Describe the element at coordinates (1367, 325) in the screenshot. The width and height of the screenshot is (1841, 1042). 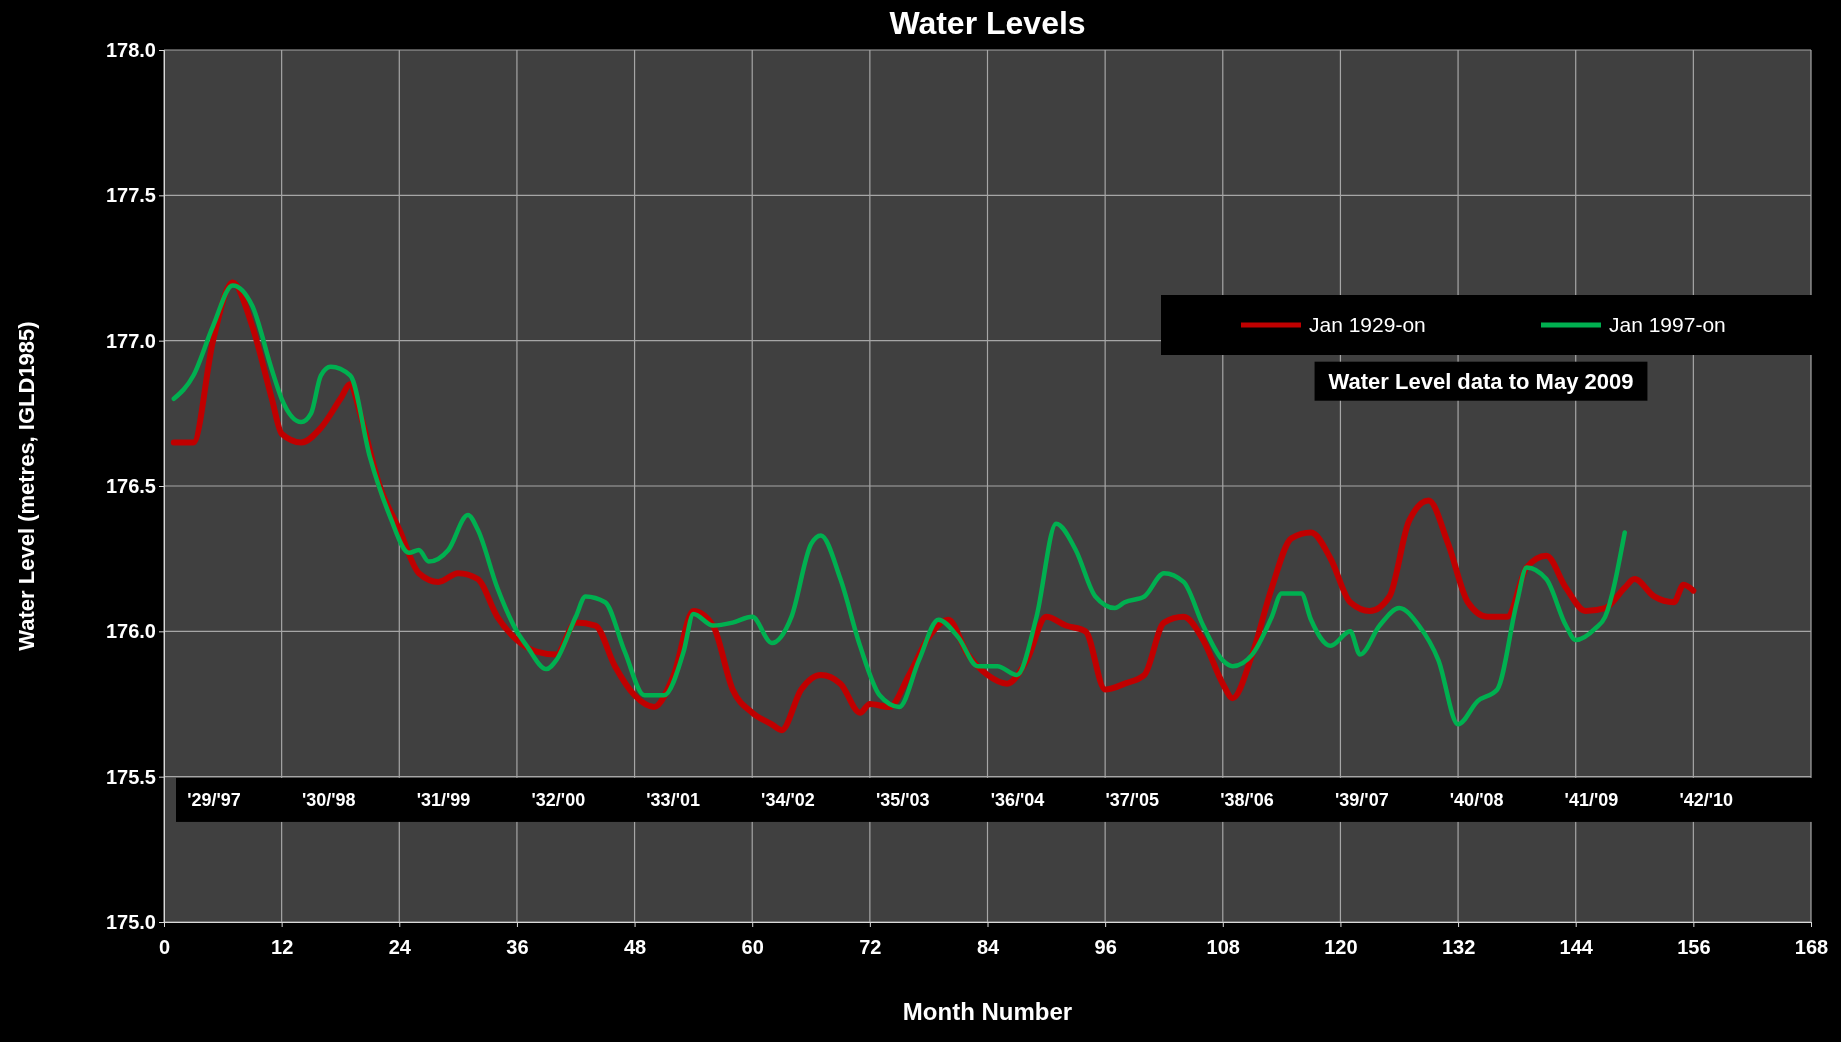
I see `legend-label: Jan 1929-on` at that location.